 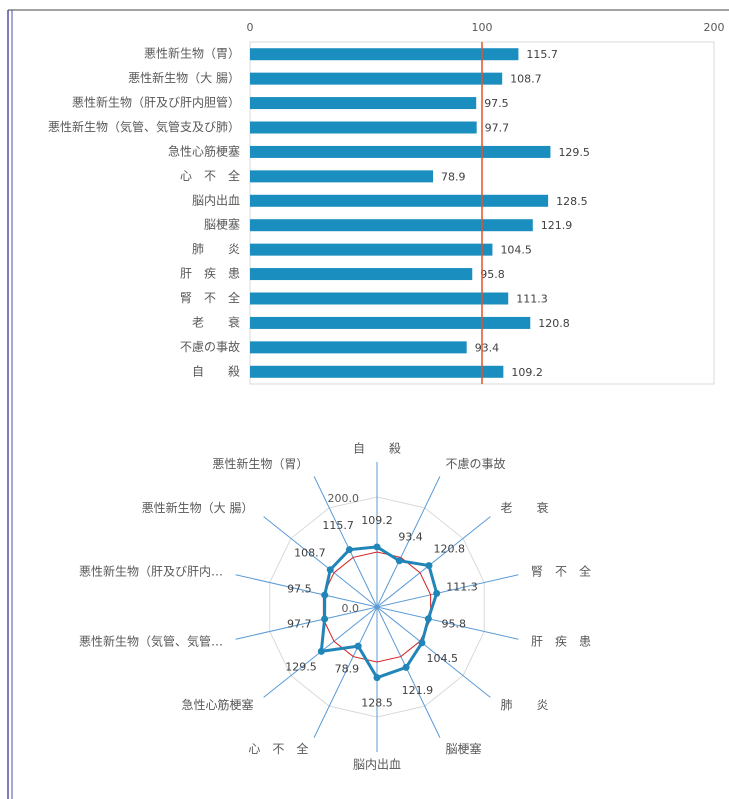 I want to click on r-tick-label: 0.0, so click(x=351, y=608).